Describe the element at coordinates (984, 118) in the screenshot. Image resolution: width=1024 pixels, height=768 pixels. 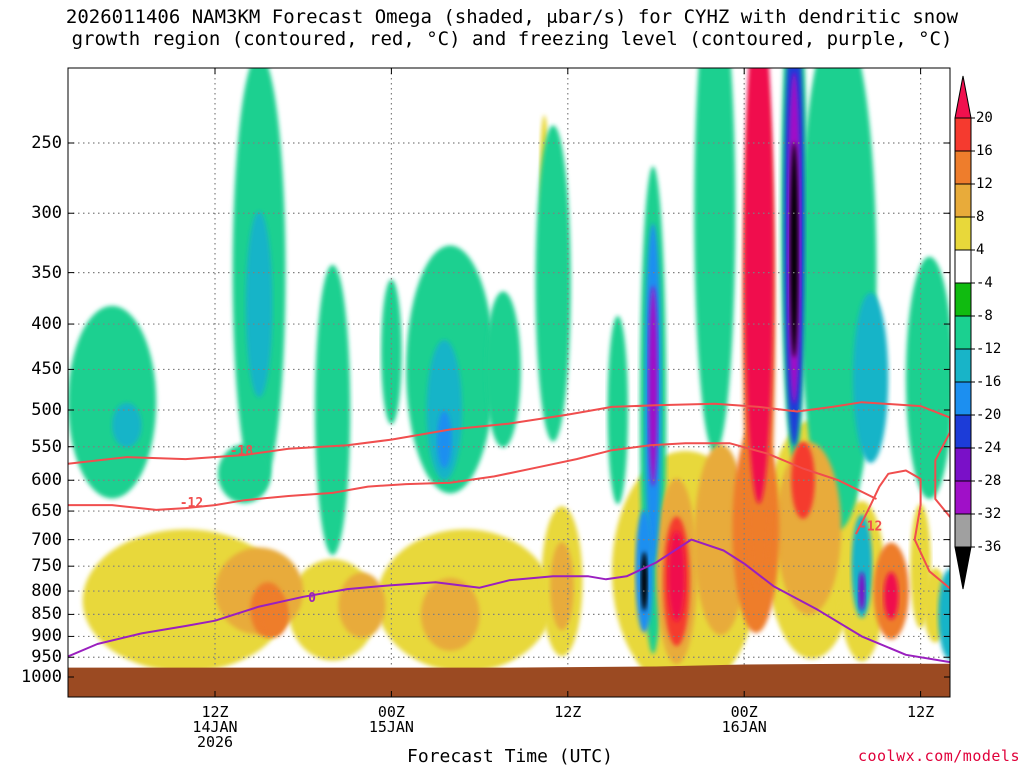
I see `colorbar-label: 20` at that location.